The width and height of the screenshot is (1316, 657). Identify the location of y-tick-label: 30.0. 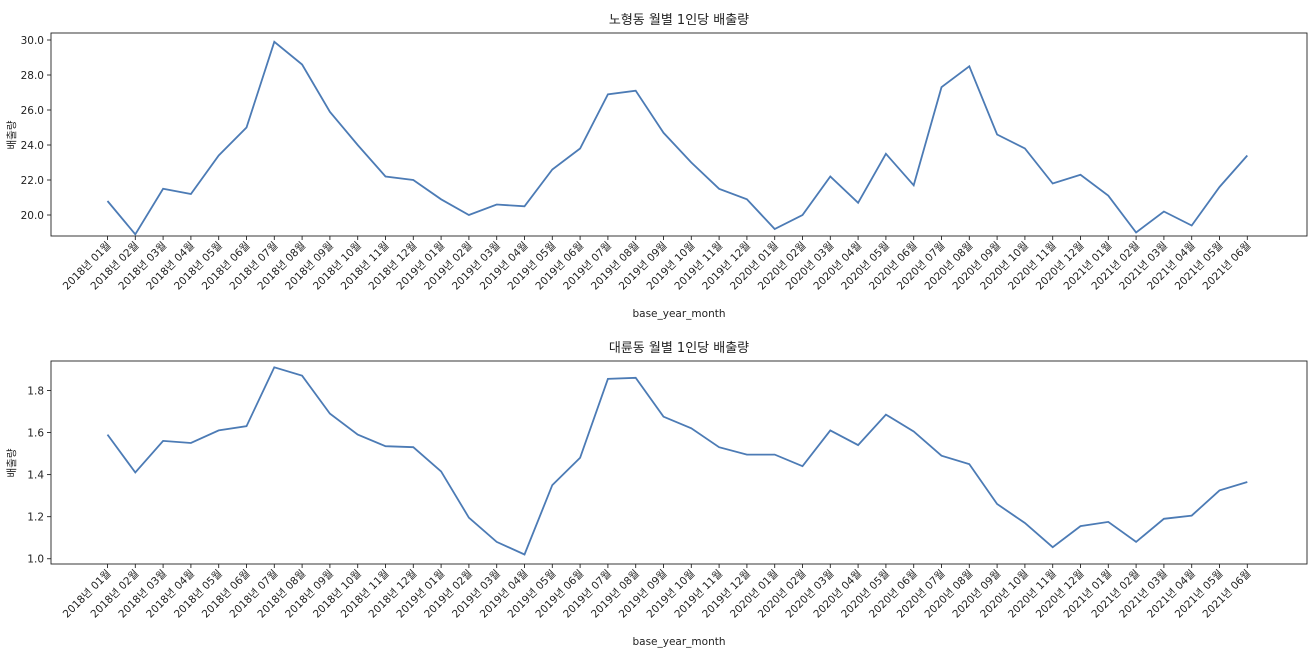
(32, 41).